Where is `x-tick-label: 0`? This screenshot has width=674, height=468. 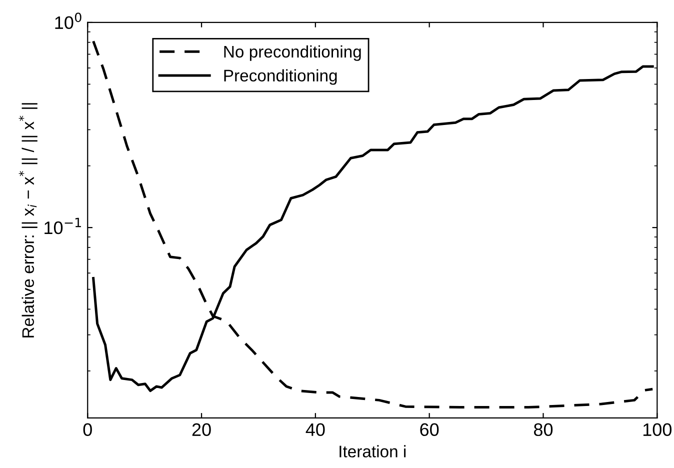
x-tick-label: 0 is located at coordinates (87, 429).